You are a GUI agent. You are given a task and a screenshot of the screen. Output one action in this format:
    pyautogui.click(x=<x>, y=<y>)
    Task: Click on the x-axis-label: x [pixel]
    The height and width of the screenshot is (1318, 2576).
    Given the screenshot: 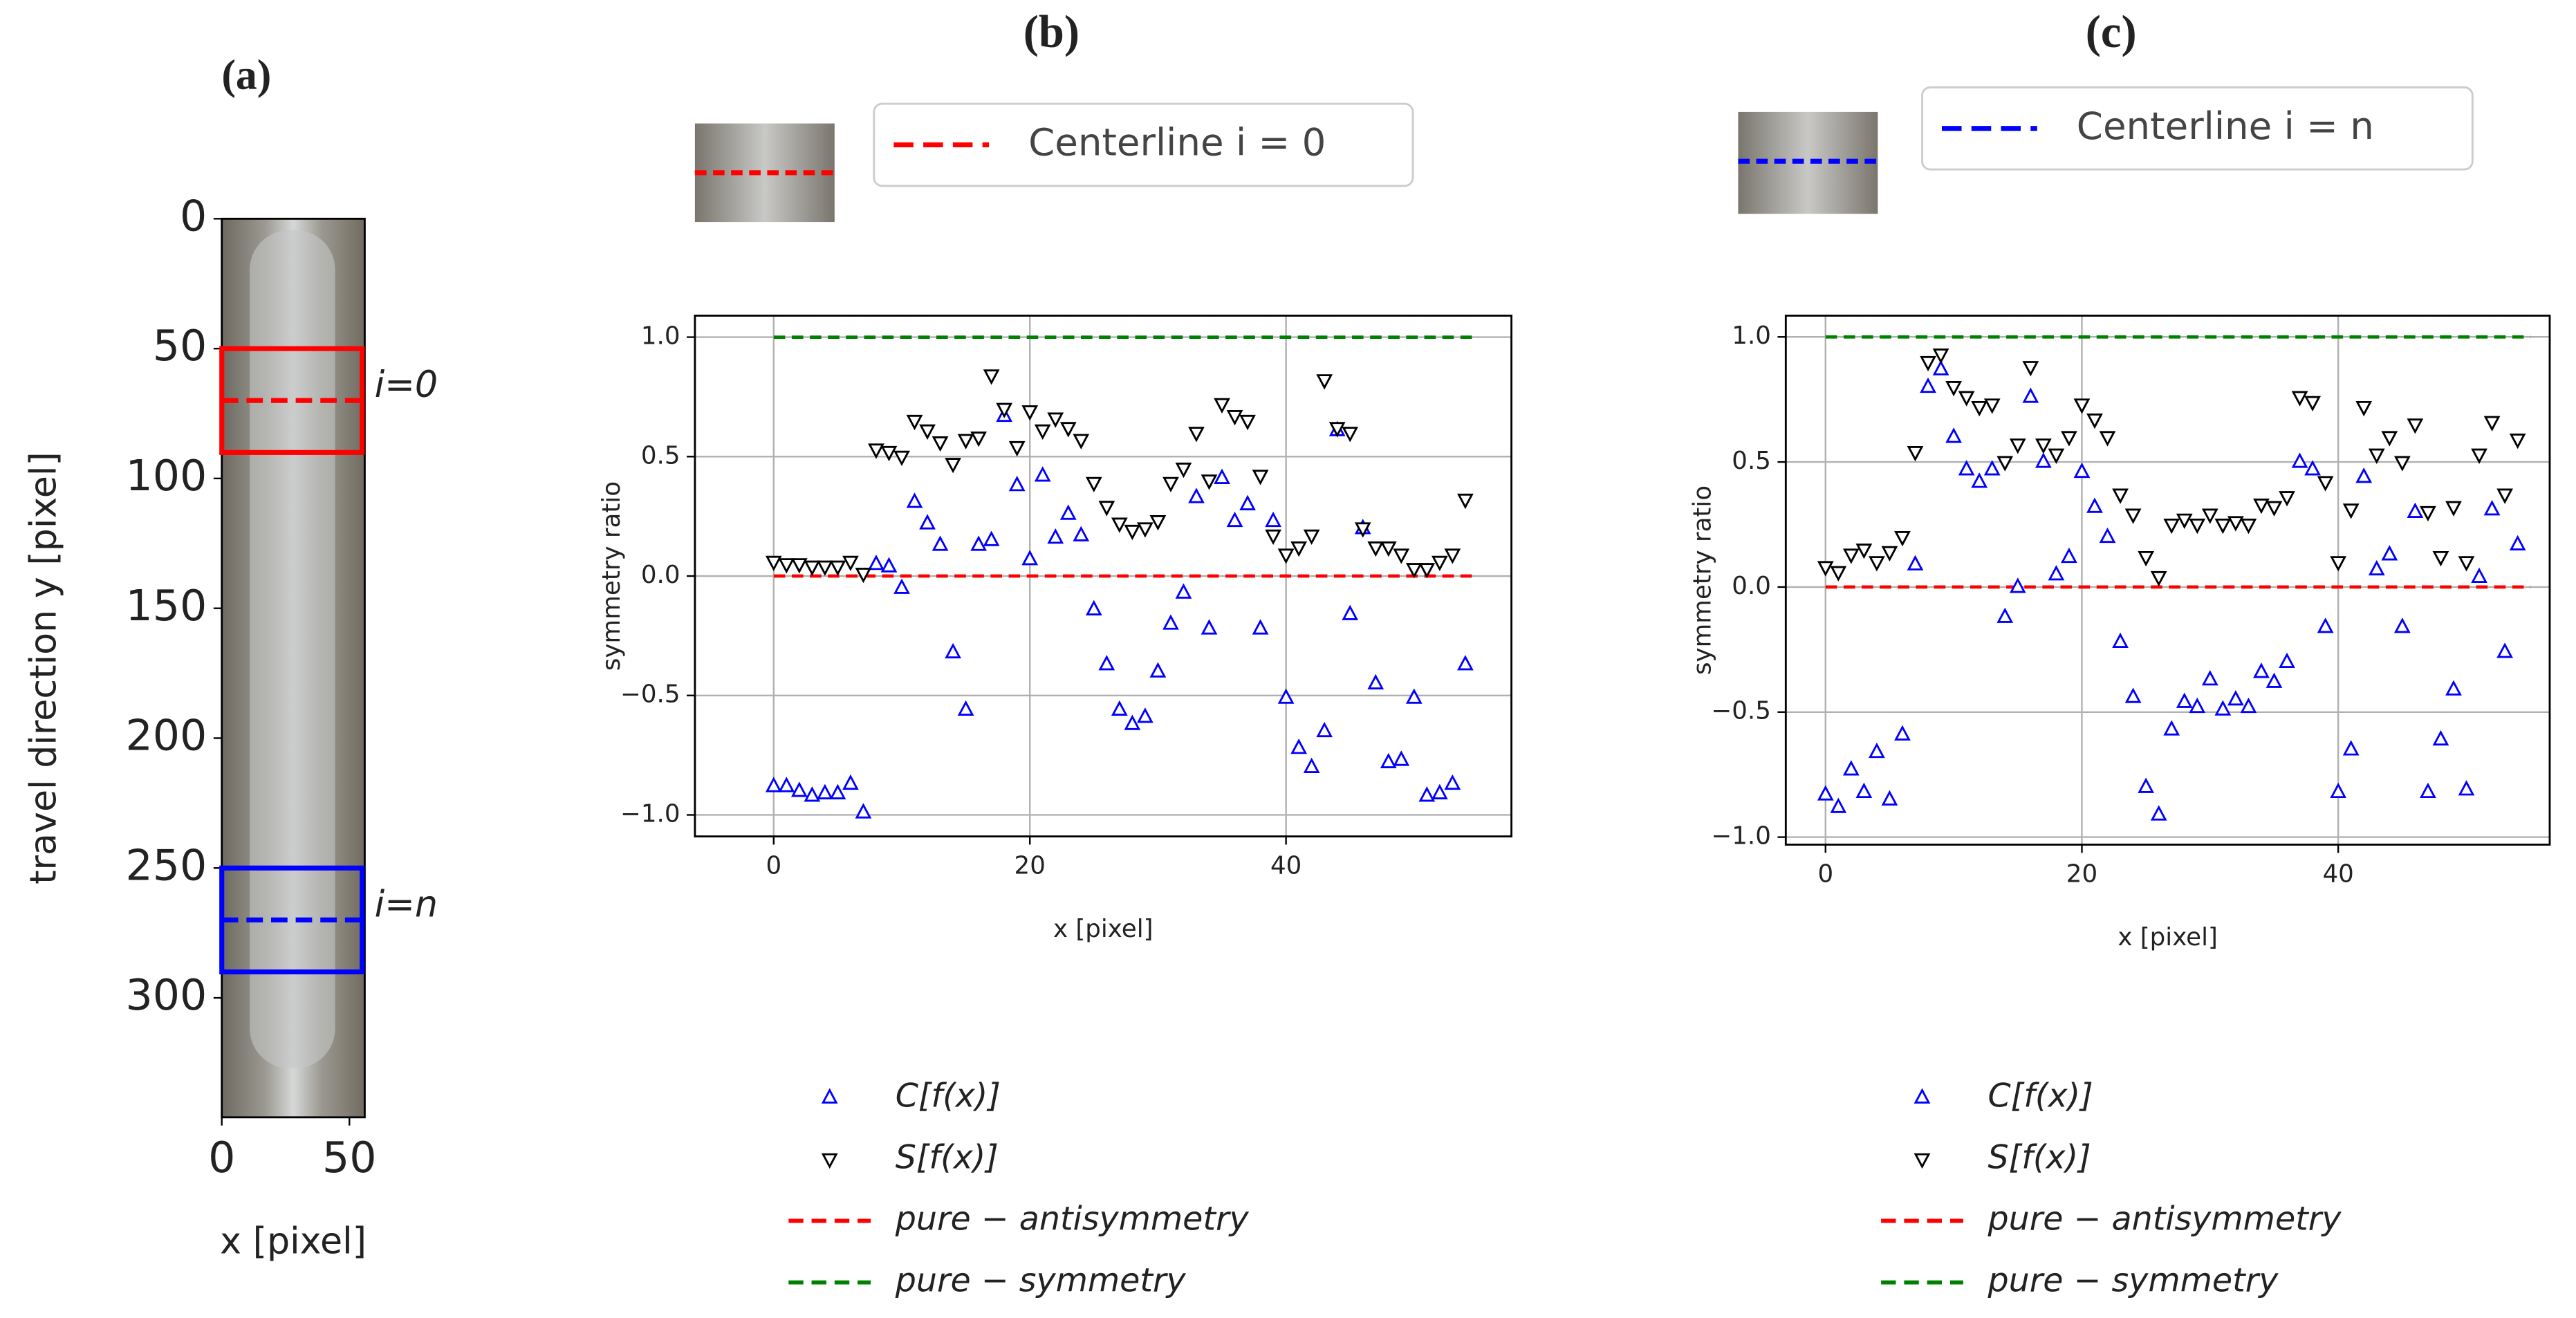 What is the action you would take?
    pyautogui.click(x=293, y=1241)
    